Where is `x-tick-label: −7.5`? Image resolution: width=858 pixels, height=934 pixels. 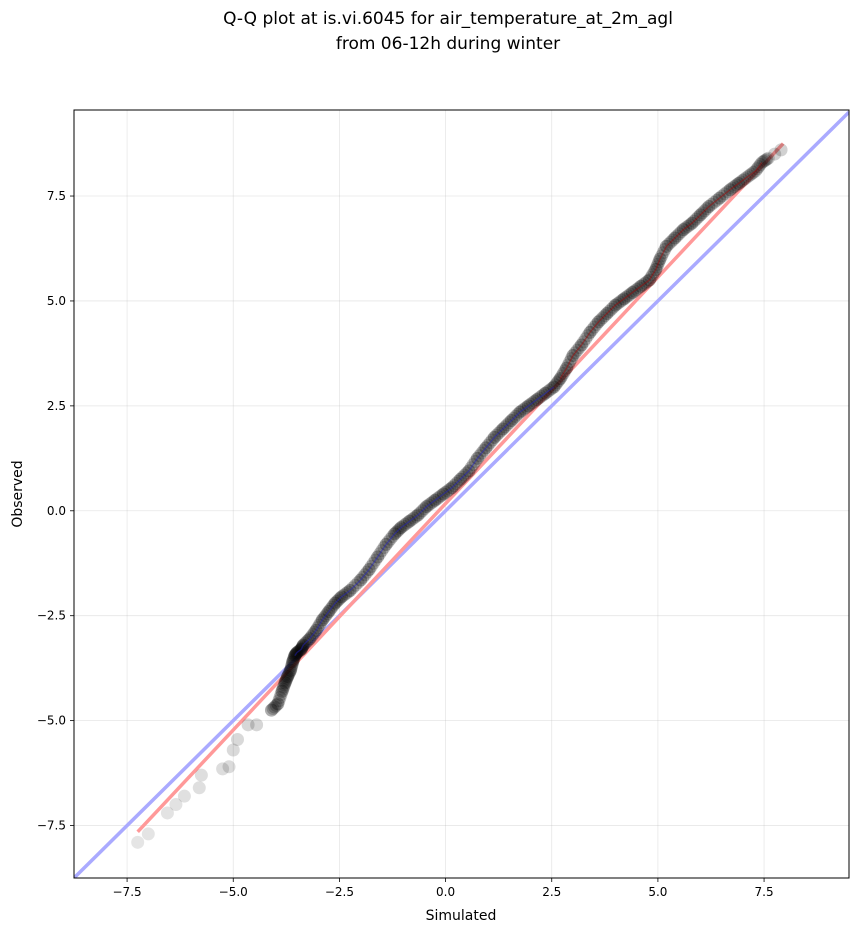
x-tick-label: −7.5 is located at coordinates (127, 892).